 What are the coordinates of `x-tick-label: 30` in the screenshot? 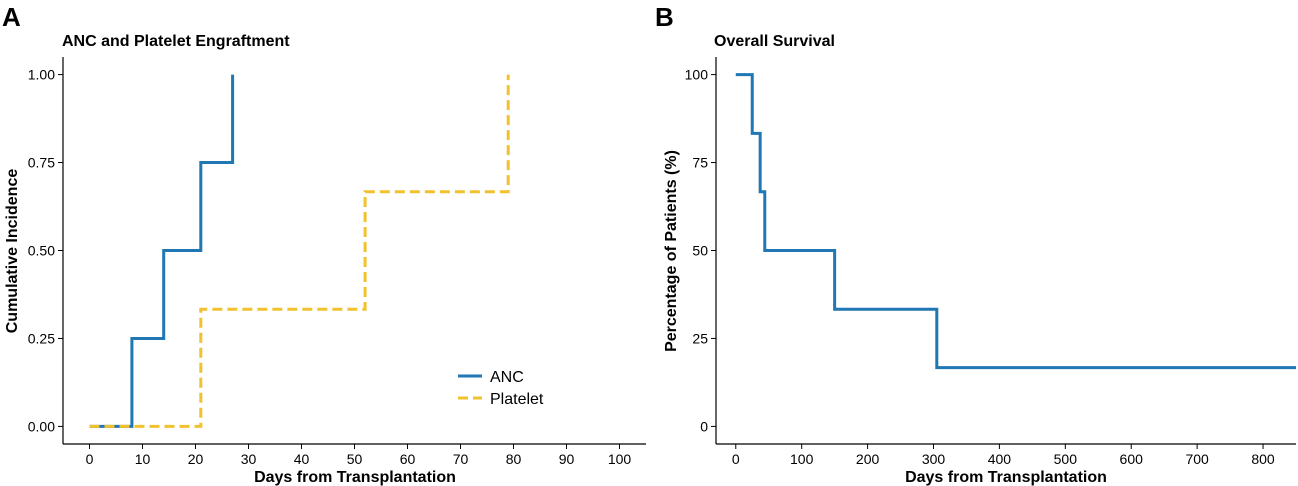 It's located at (249, 459).